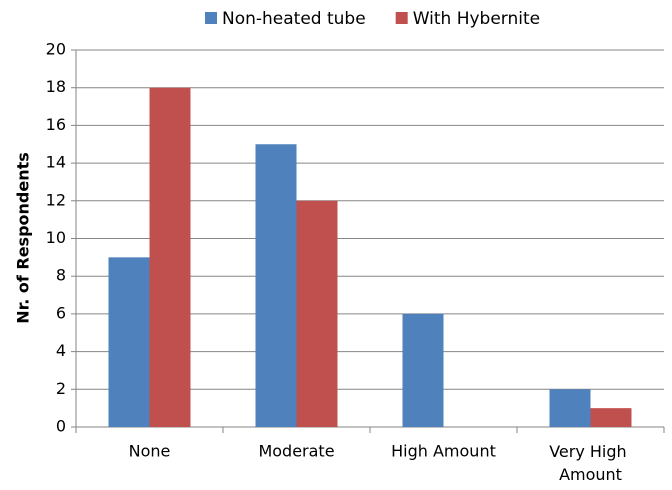 Image resolution: width=672 pixels, height=490 pixels. I want to click on y-tick-label: 6, so click(61, 312).